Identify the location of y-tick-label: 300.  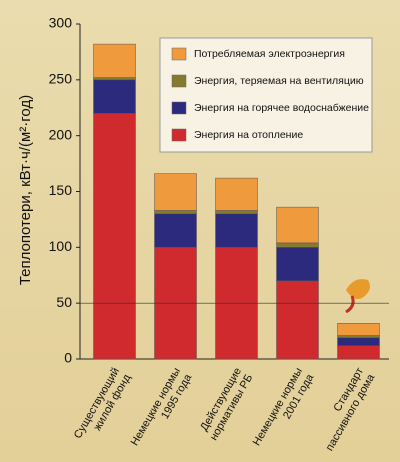
(61, 23).